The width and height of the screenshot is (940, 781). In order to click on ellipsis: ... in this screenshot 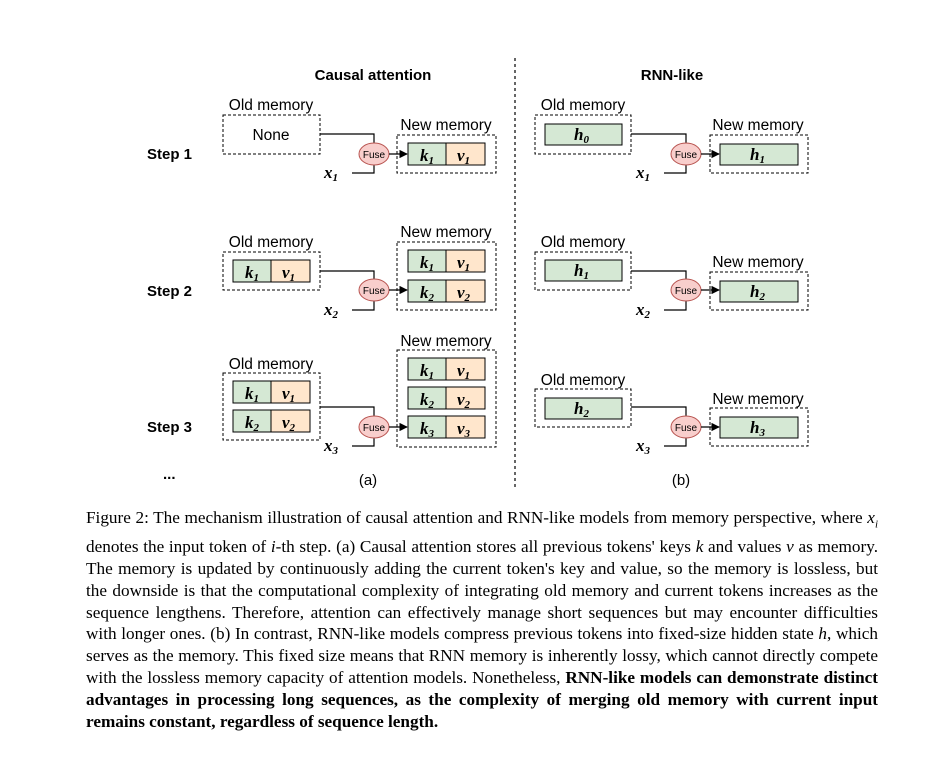, I will do `click(169, 474)`.